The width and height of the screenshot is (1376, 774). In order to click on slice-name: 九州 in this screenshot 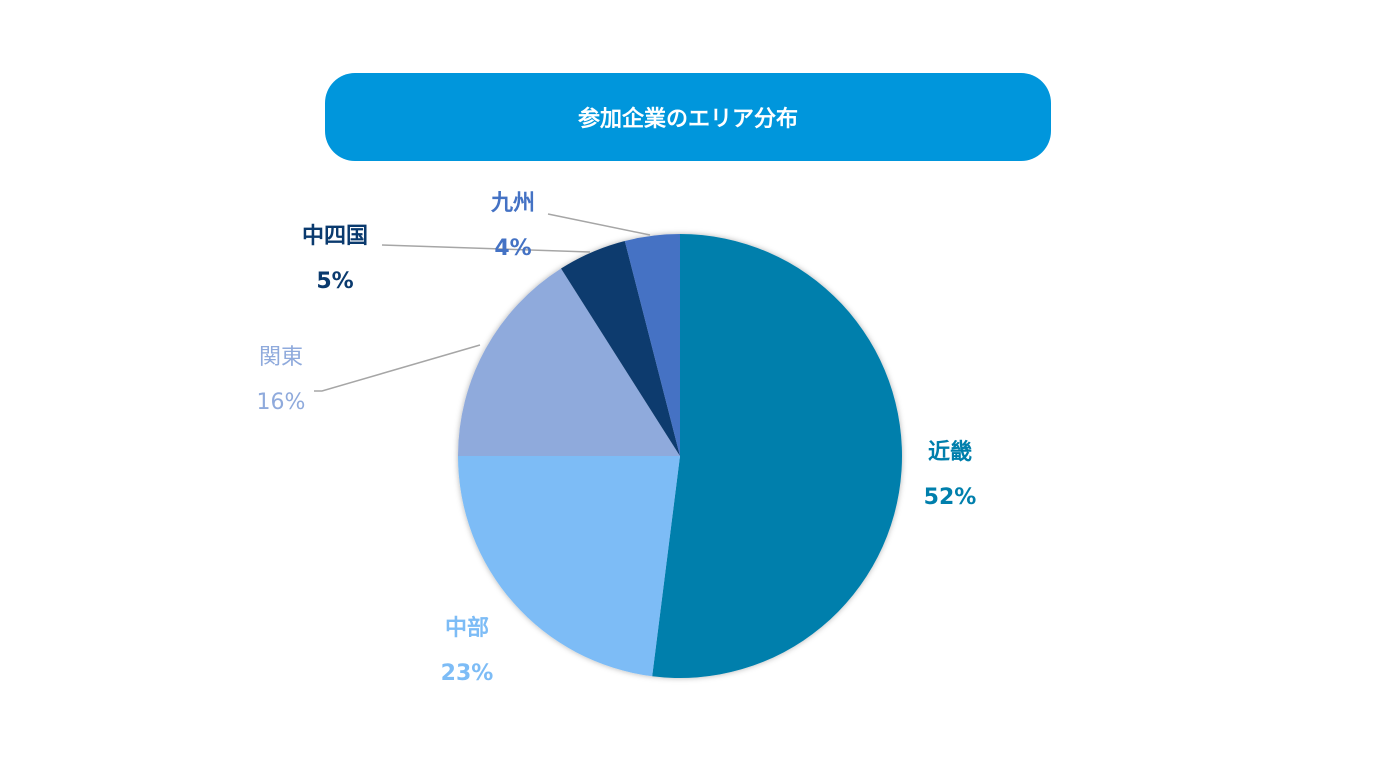, I will do `click(512, 203)`.